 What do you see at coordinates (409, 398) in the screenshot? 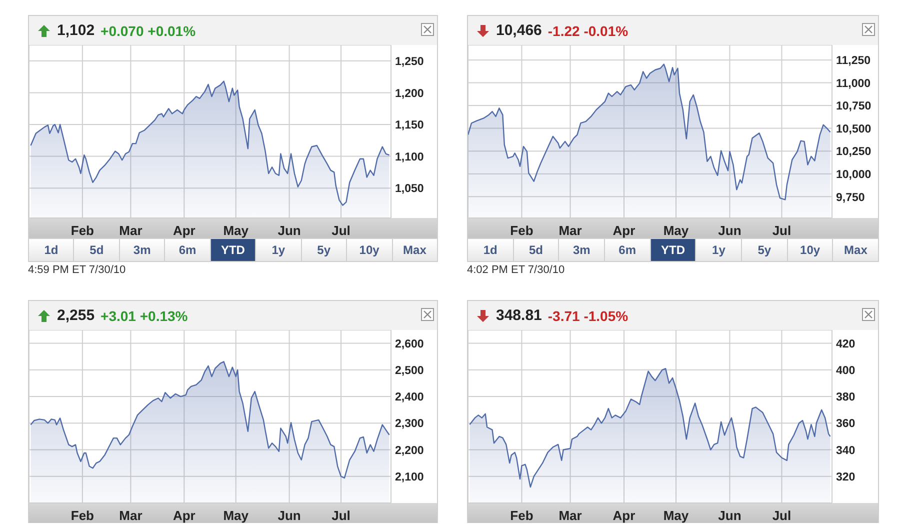
I see `y-tick-label: 2,400` at bounding box center [409, 398].